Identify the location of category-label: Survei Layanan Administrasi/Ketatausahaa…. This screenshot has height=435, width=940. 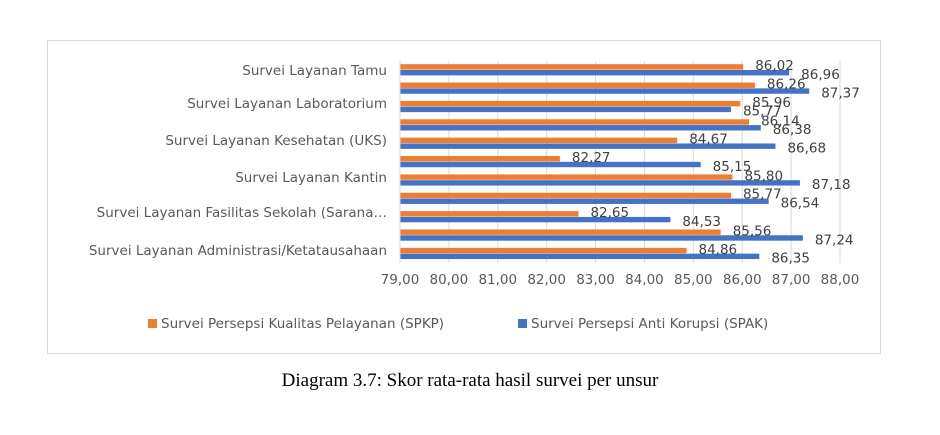
(238, 251).